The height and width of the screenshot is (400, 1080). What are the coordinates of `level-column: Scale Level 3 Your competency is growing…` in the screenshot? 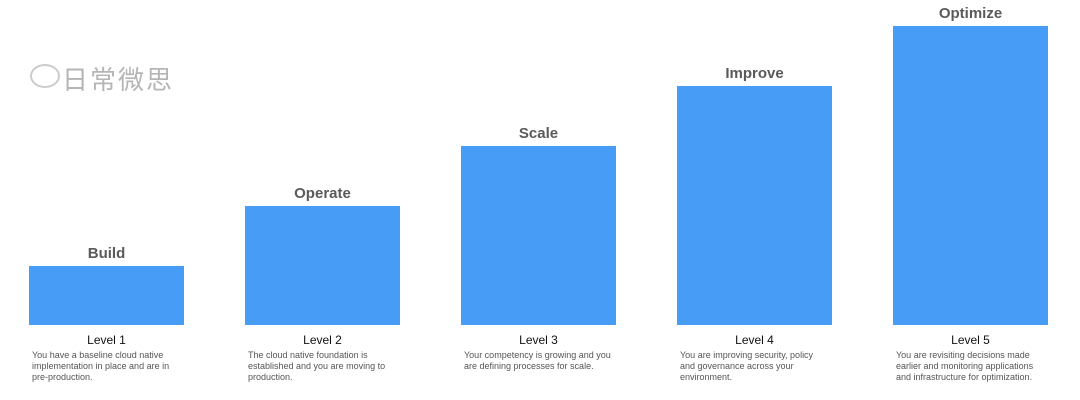 It's located at (538, 200).